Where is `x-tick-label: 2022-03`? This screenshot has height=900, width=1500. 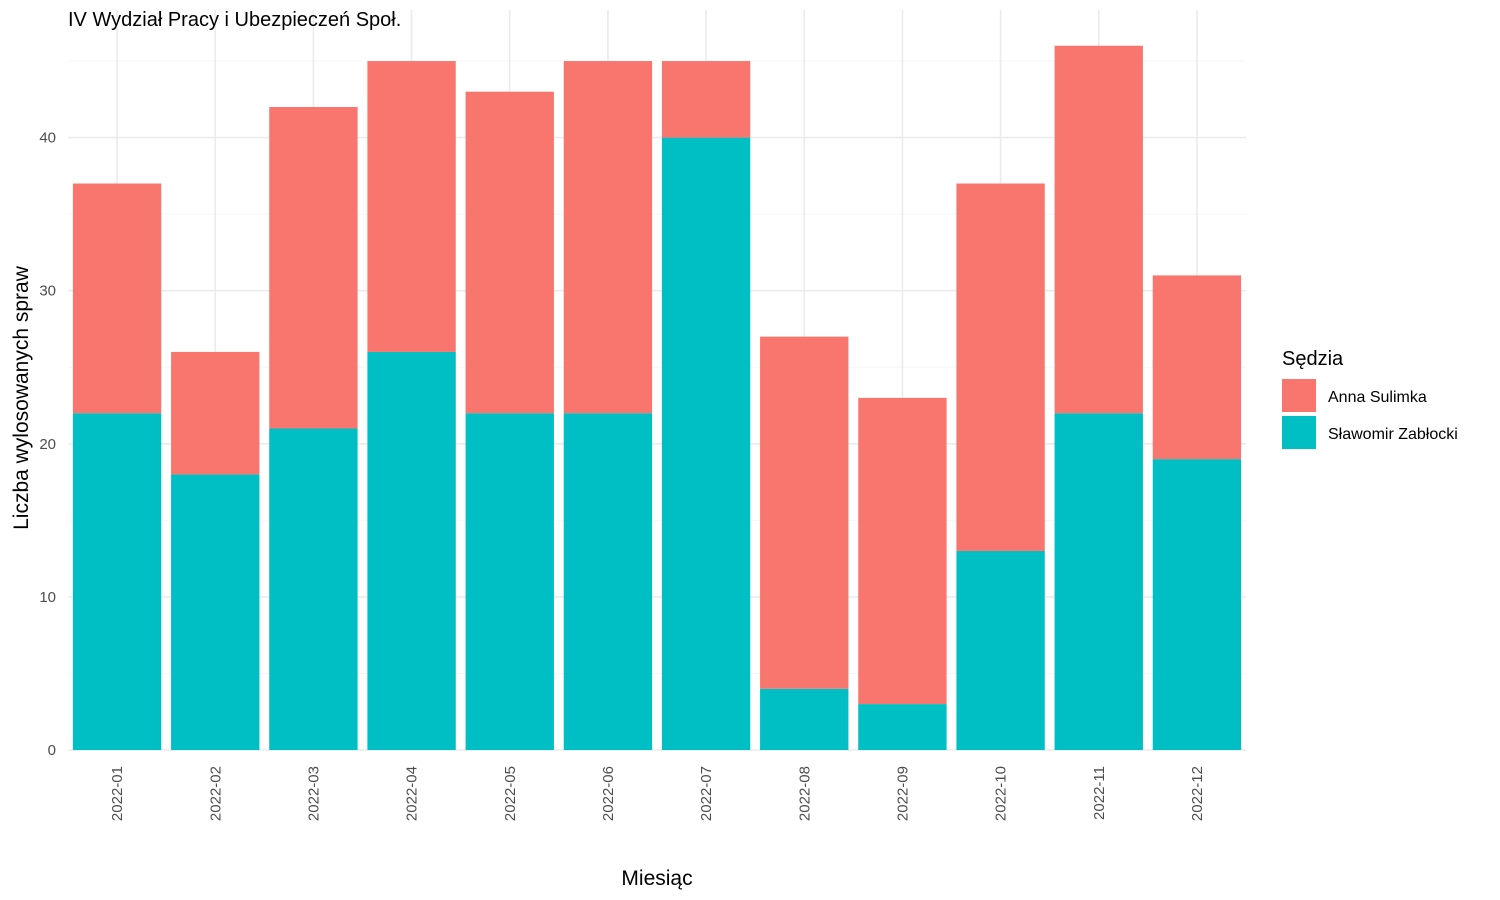
x-tick-label: 2022-03 is located at coordinates (313, 793).